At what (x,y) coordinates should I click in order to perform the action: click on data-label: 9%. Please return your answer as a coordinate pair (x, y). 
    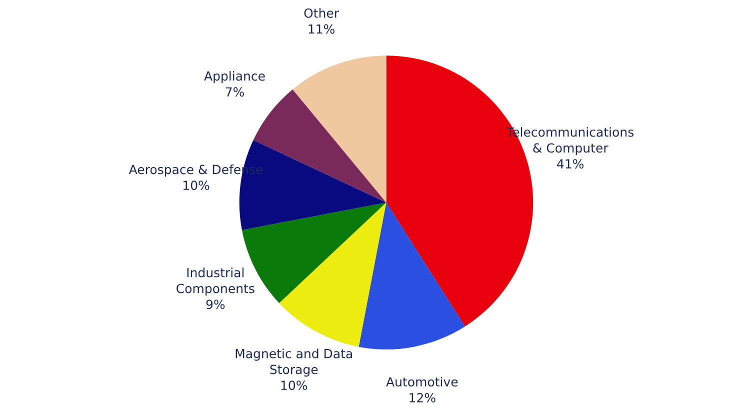
    Looking at the image, I should click on (215, 305).